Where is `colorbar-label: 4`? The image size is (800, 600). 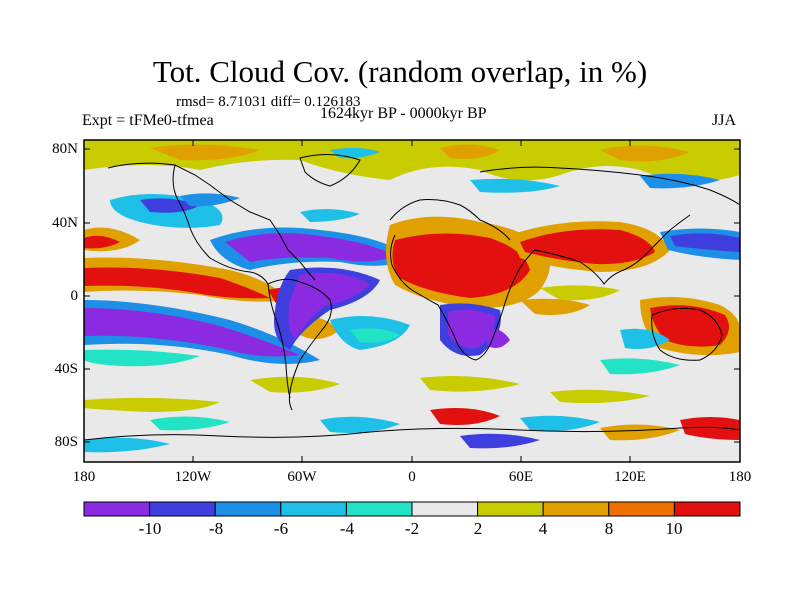 colorbar-label: 4 is located at coordinates (543, 528).